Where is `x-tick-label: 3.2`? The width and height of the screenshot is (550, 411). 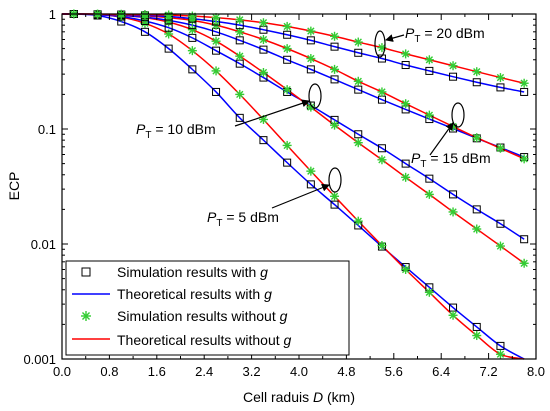 x-tick-label: 3.2 is located at coordinates (252, 371).